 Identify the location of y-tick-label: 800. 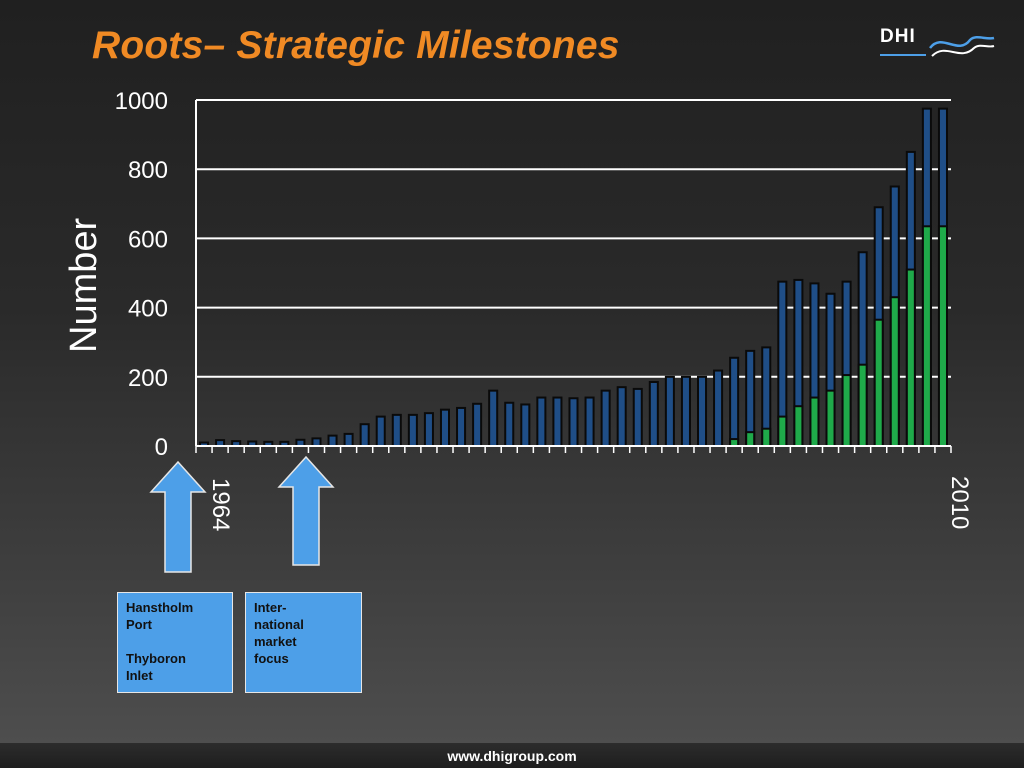
(148, 170).